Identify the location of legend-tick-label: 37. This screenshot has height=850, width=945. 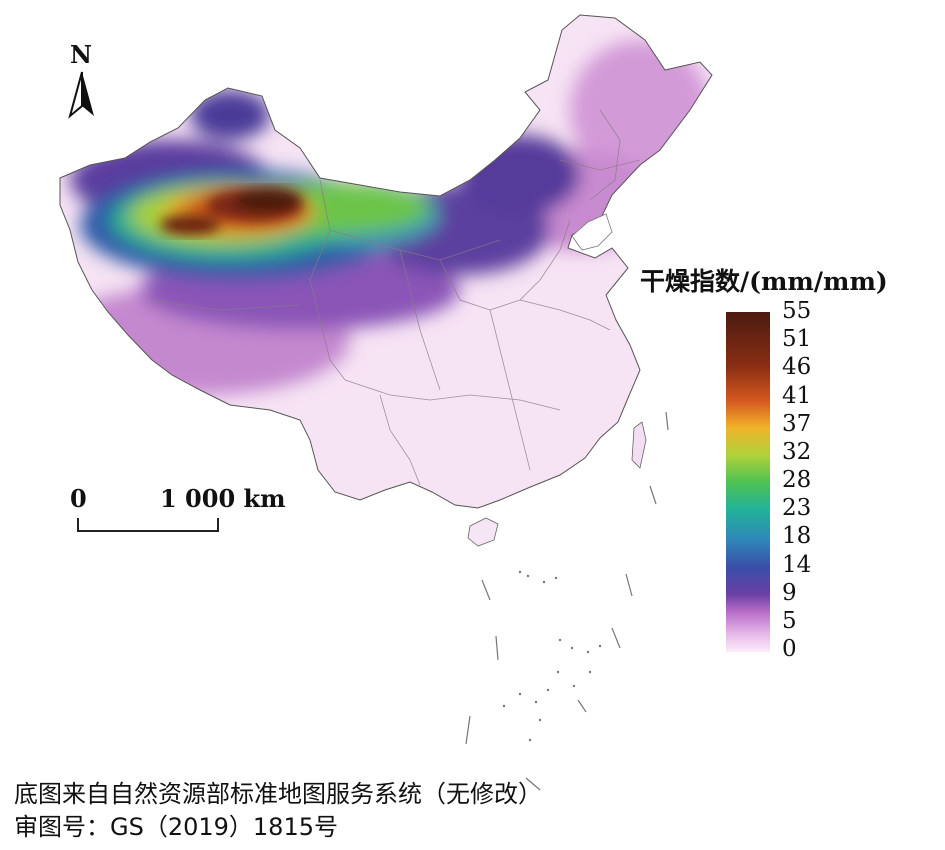
(797, 423).